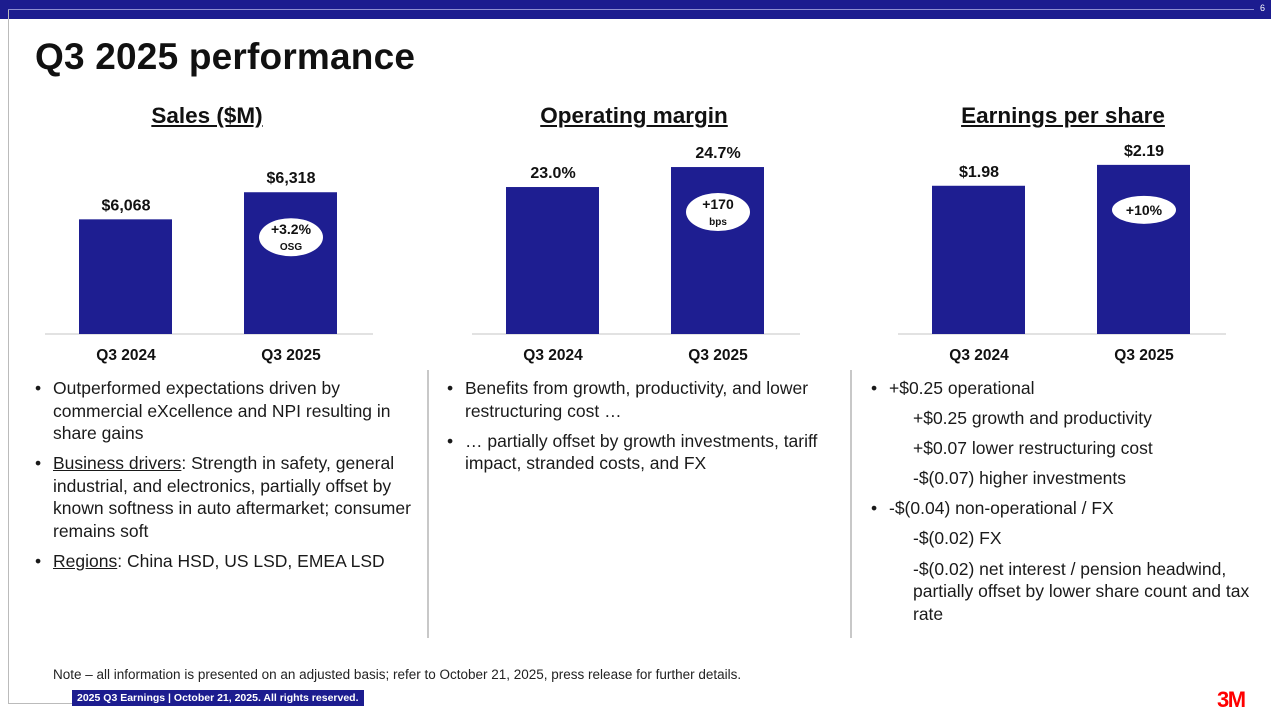 The width and height of the screenshot is (1271, 716). What do you see at coordinates (1068, 388) in the screenshot?
I see `bullet-item: +$0.25 operational` at bounding box center [1068, 388].